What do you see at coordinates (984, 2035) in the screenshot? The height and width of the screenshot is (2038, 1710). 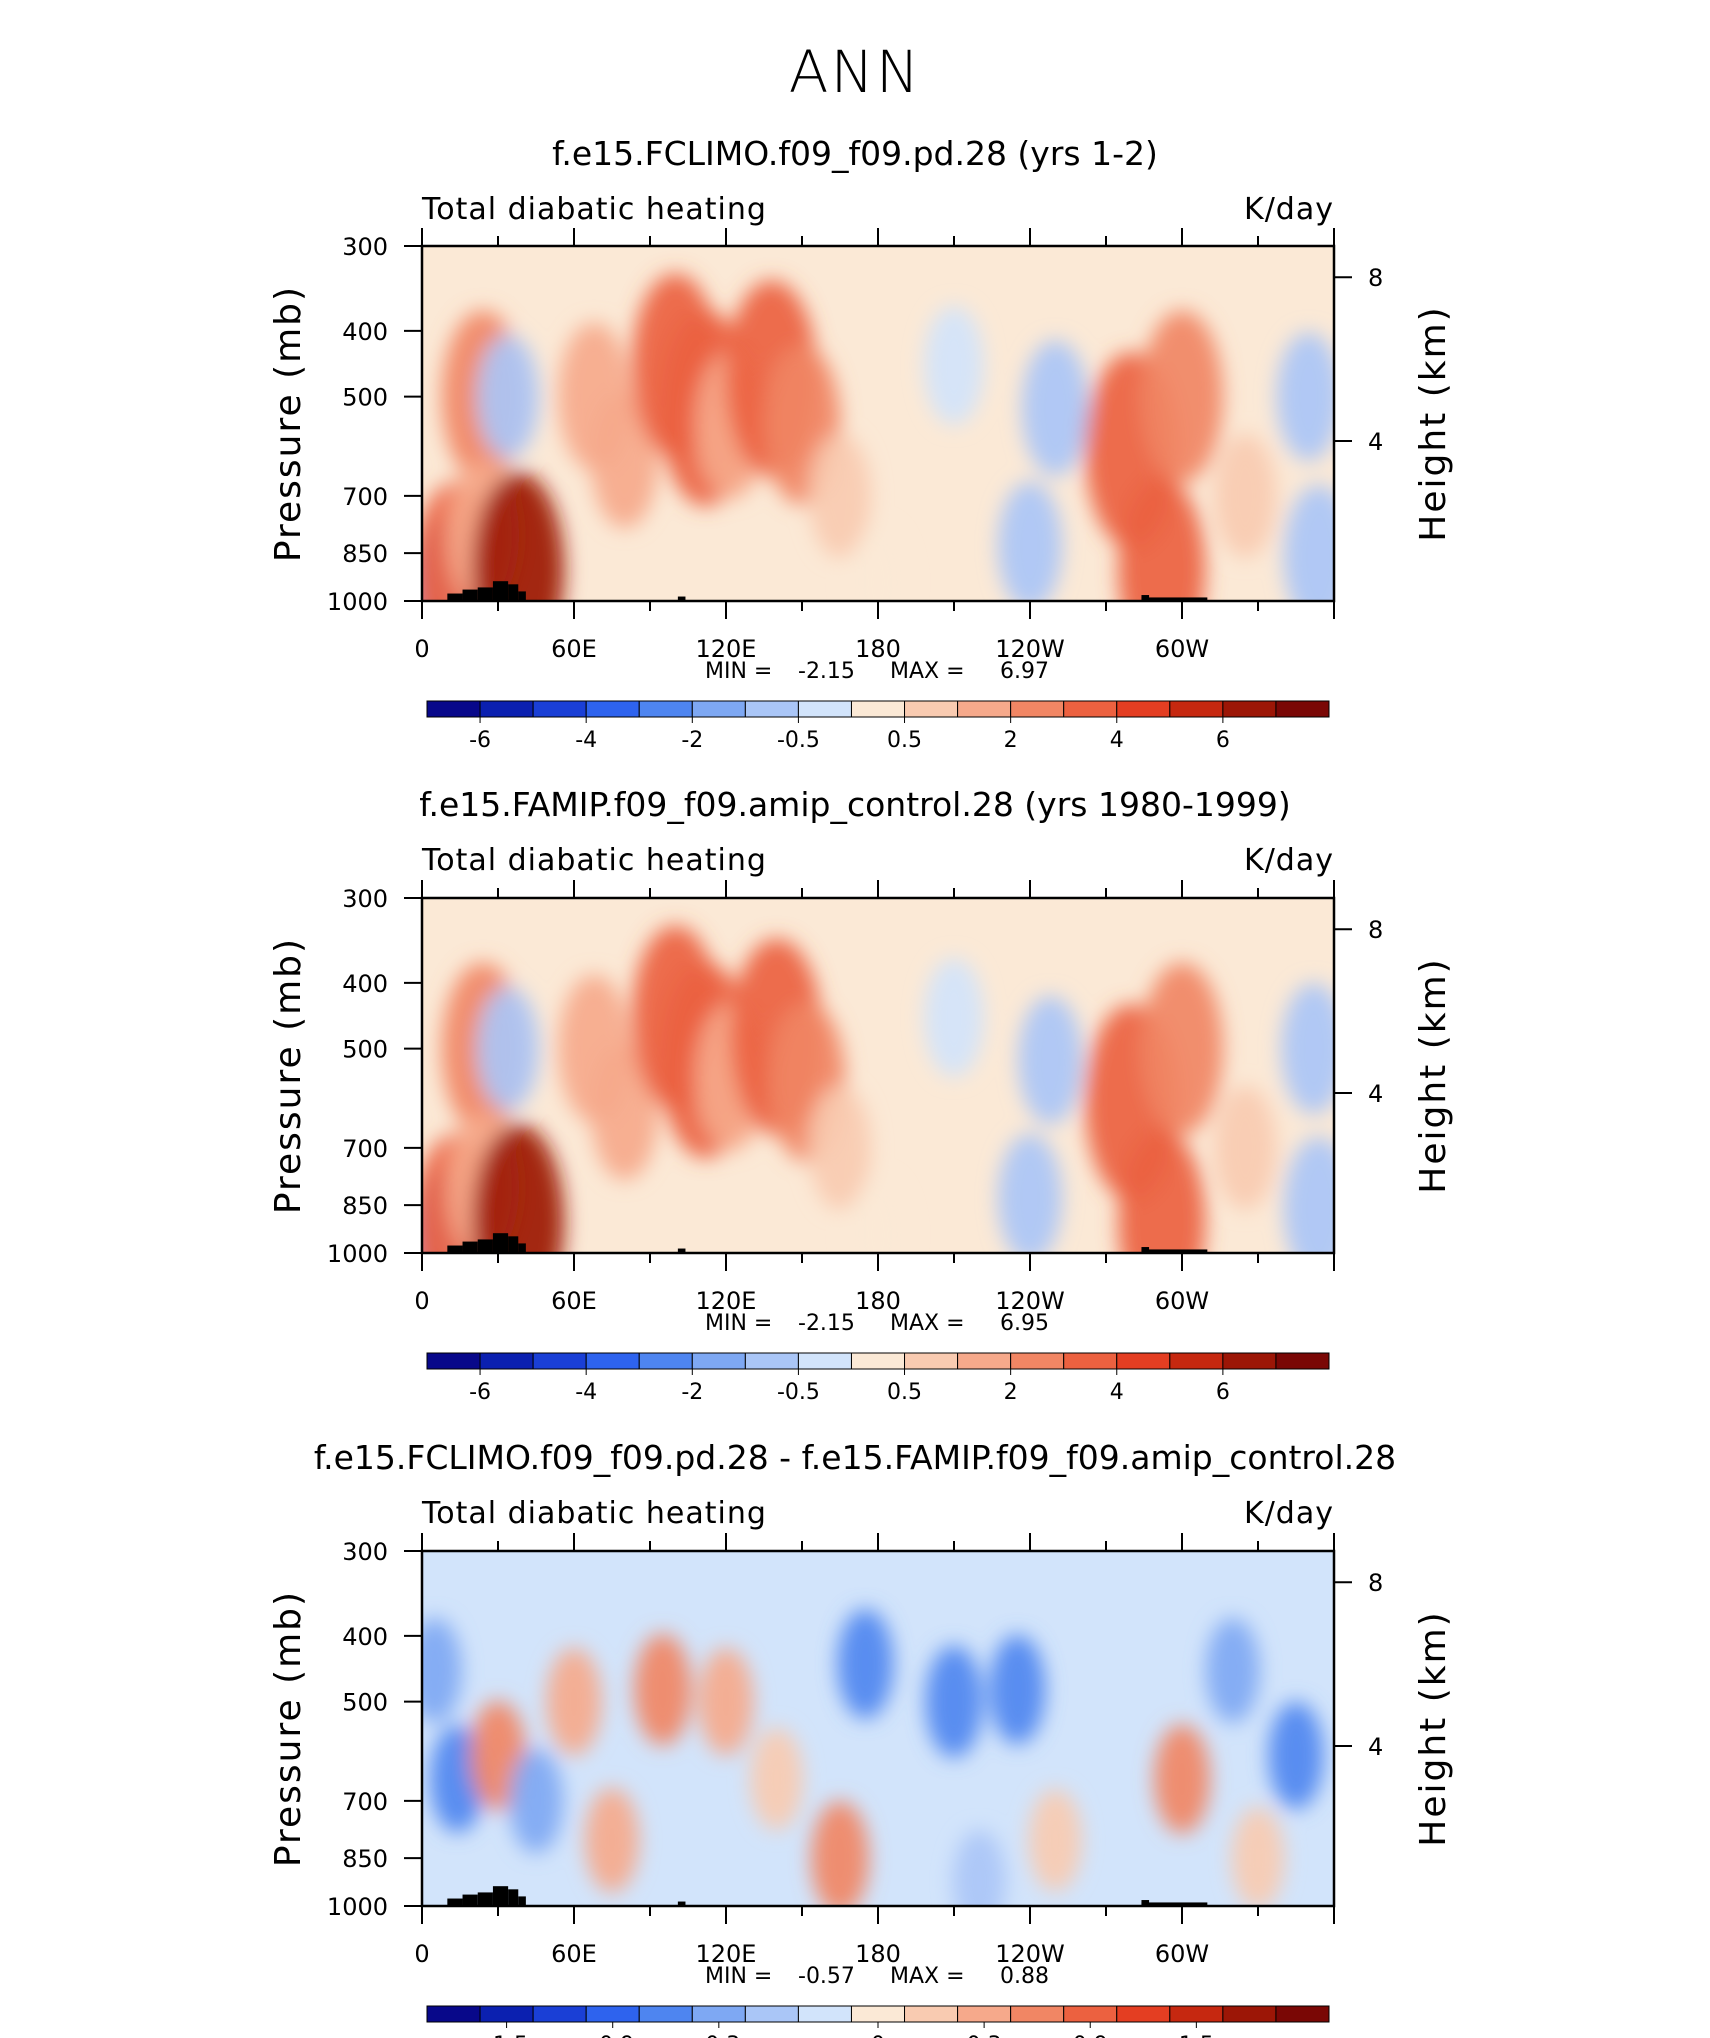 I see `colorbar-label: 0.3` at bounding box center [984, 2035].